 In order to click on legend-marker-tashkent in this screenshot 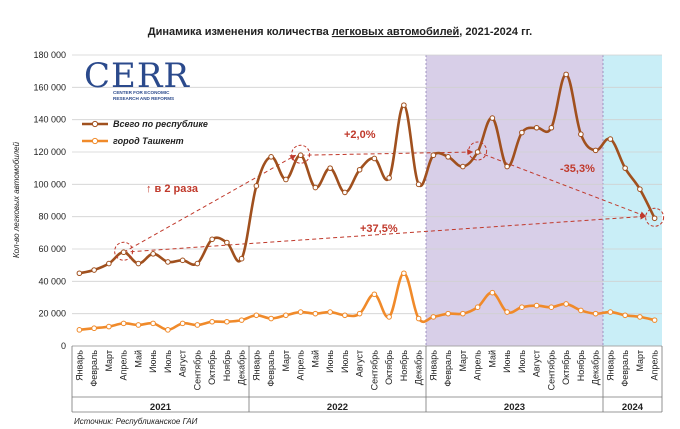, I will do `click(95, 141)`.